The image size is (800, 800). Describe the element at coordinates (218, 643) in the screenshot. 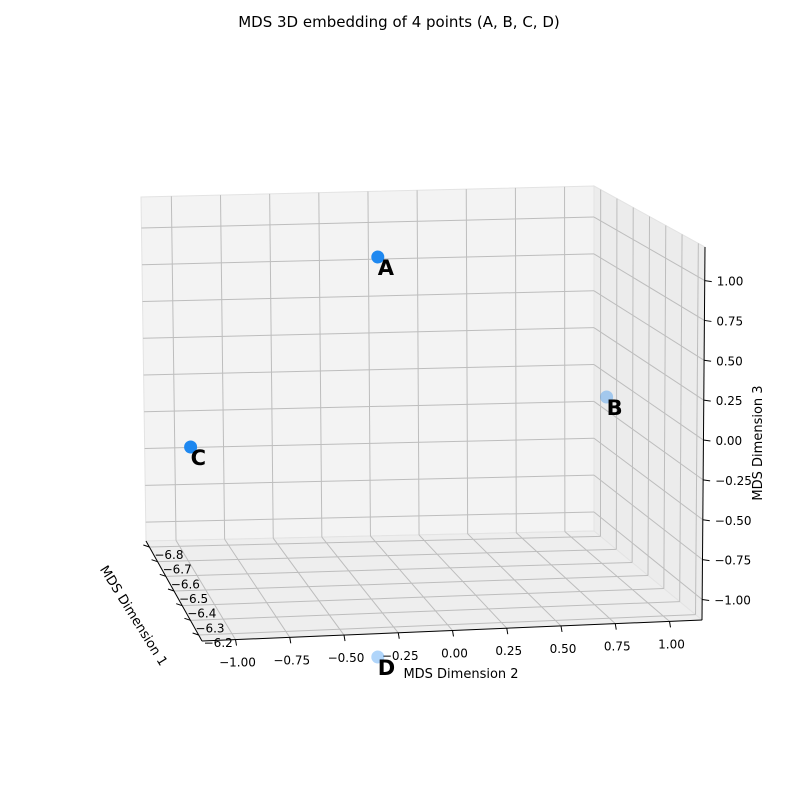

I see `x-tick-label: −6.2` at that location.